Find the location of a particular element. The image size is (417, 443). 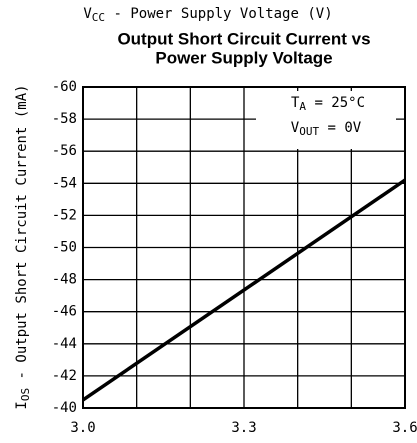

label-sub: OS is located at coordinates (25, 394).